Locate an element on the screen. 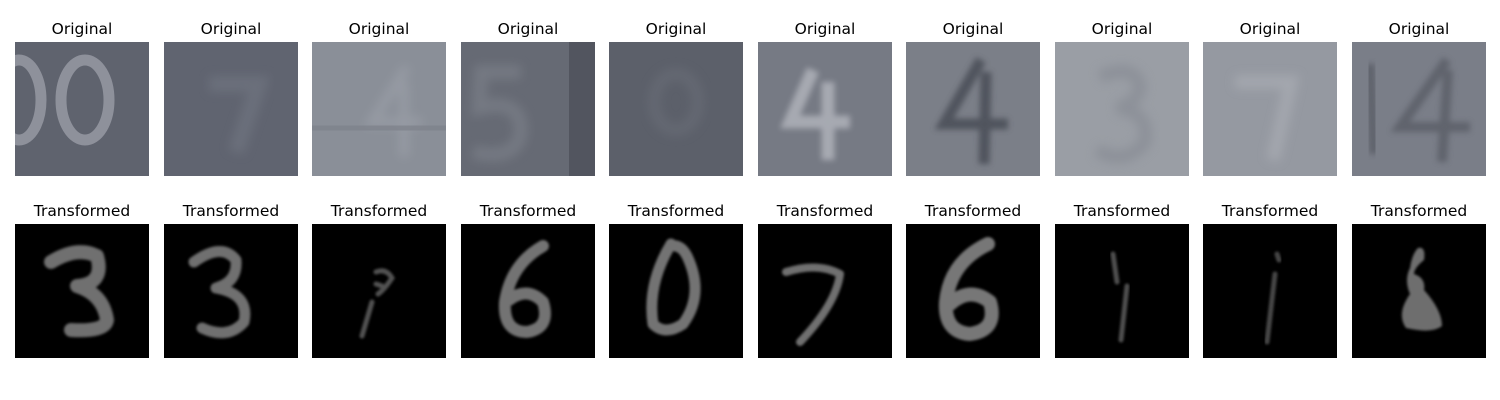 The height and width of the screenshot is (400, 1500). handwritten-digit-6-image is located at coordinates (528, 291).